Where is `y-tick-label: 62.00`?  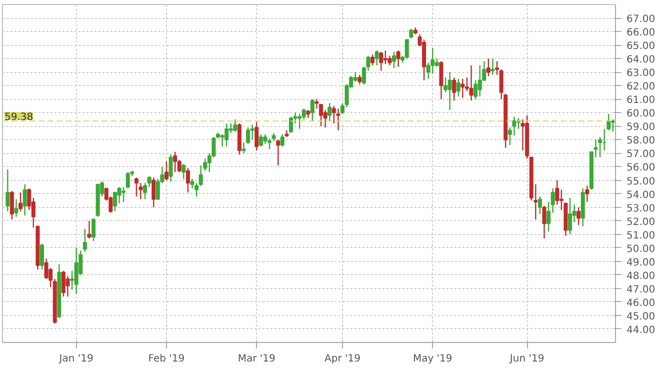 y-tick-label: 62.00 is located at coordinates (641, 87).